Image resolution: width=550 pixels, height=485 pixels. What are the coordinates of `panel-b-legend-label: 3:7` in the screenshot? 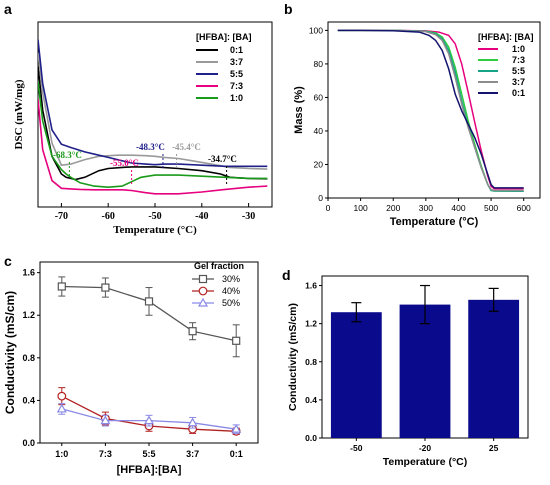 It's located at (518, 82).